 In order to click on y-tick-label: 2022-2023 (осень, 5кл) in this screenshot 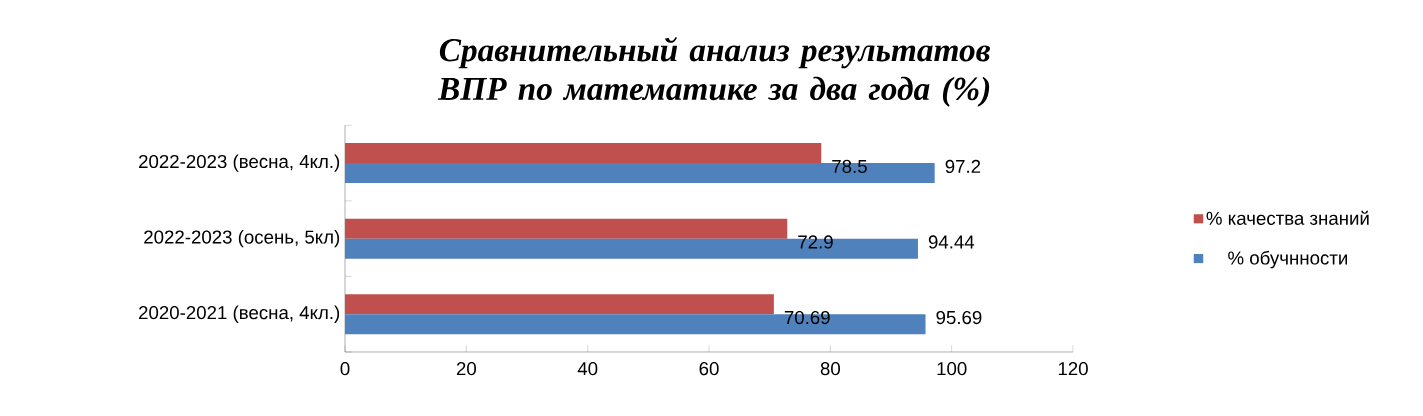, I will do `click(242, 238)`.